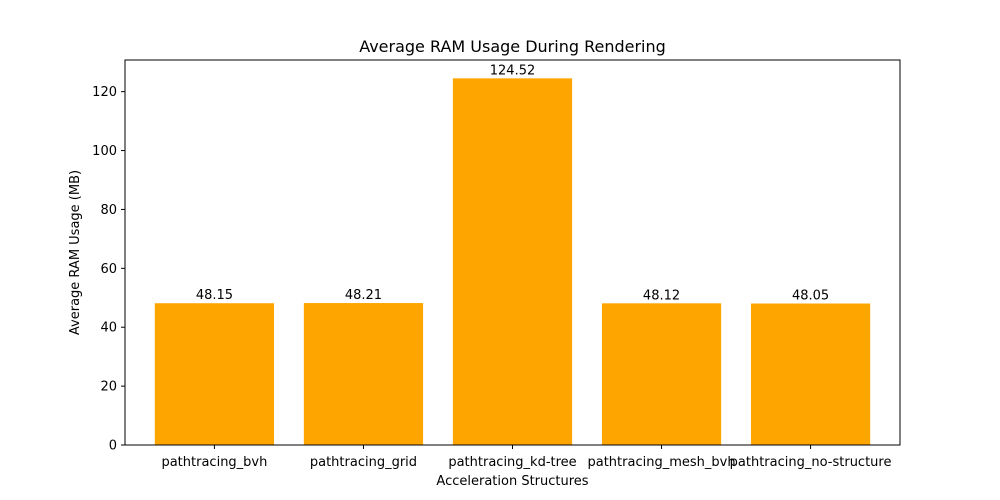 The image size is (1000, 500). What do you see at coordinates (513, 70) in the screenshot?
I see `data-label-pathtracing_kd-tree: 124.52` at bounding box center [513, 70].